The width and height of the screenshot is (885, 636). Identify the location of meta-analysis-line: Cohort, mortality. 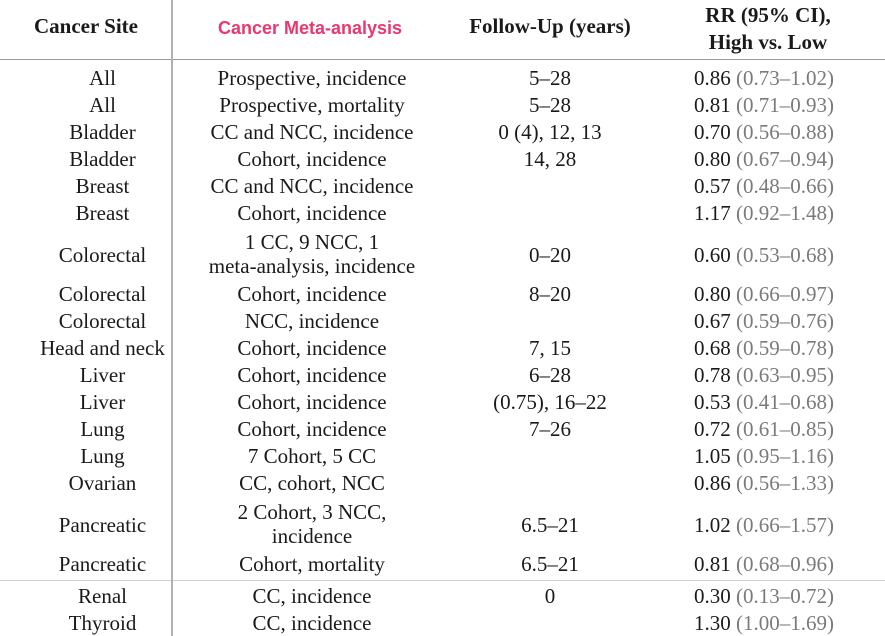
(312, 564).